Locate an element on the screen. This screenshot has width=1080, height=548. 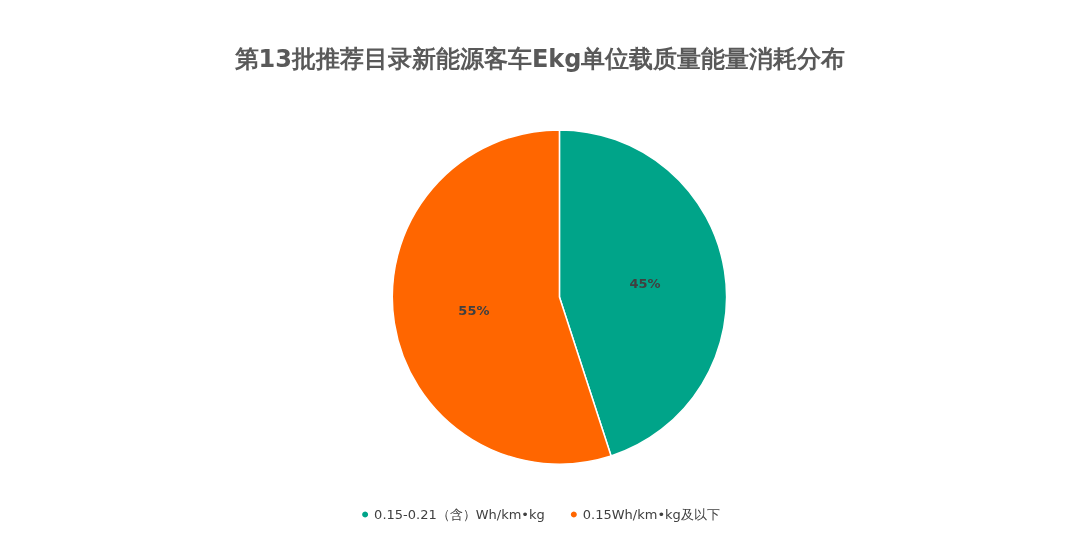
chart-title: 第13批推荐目录新能源客车Ekg单位载质量能量消耗分布 is located at coordinates (539, 59).